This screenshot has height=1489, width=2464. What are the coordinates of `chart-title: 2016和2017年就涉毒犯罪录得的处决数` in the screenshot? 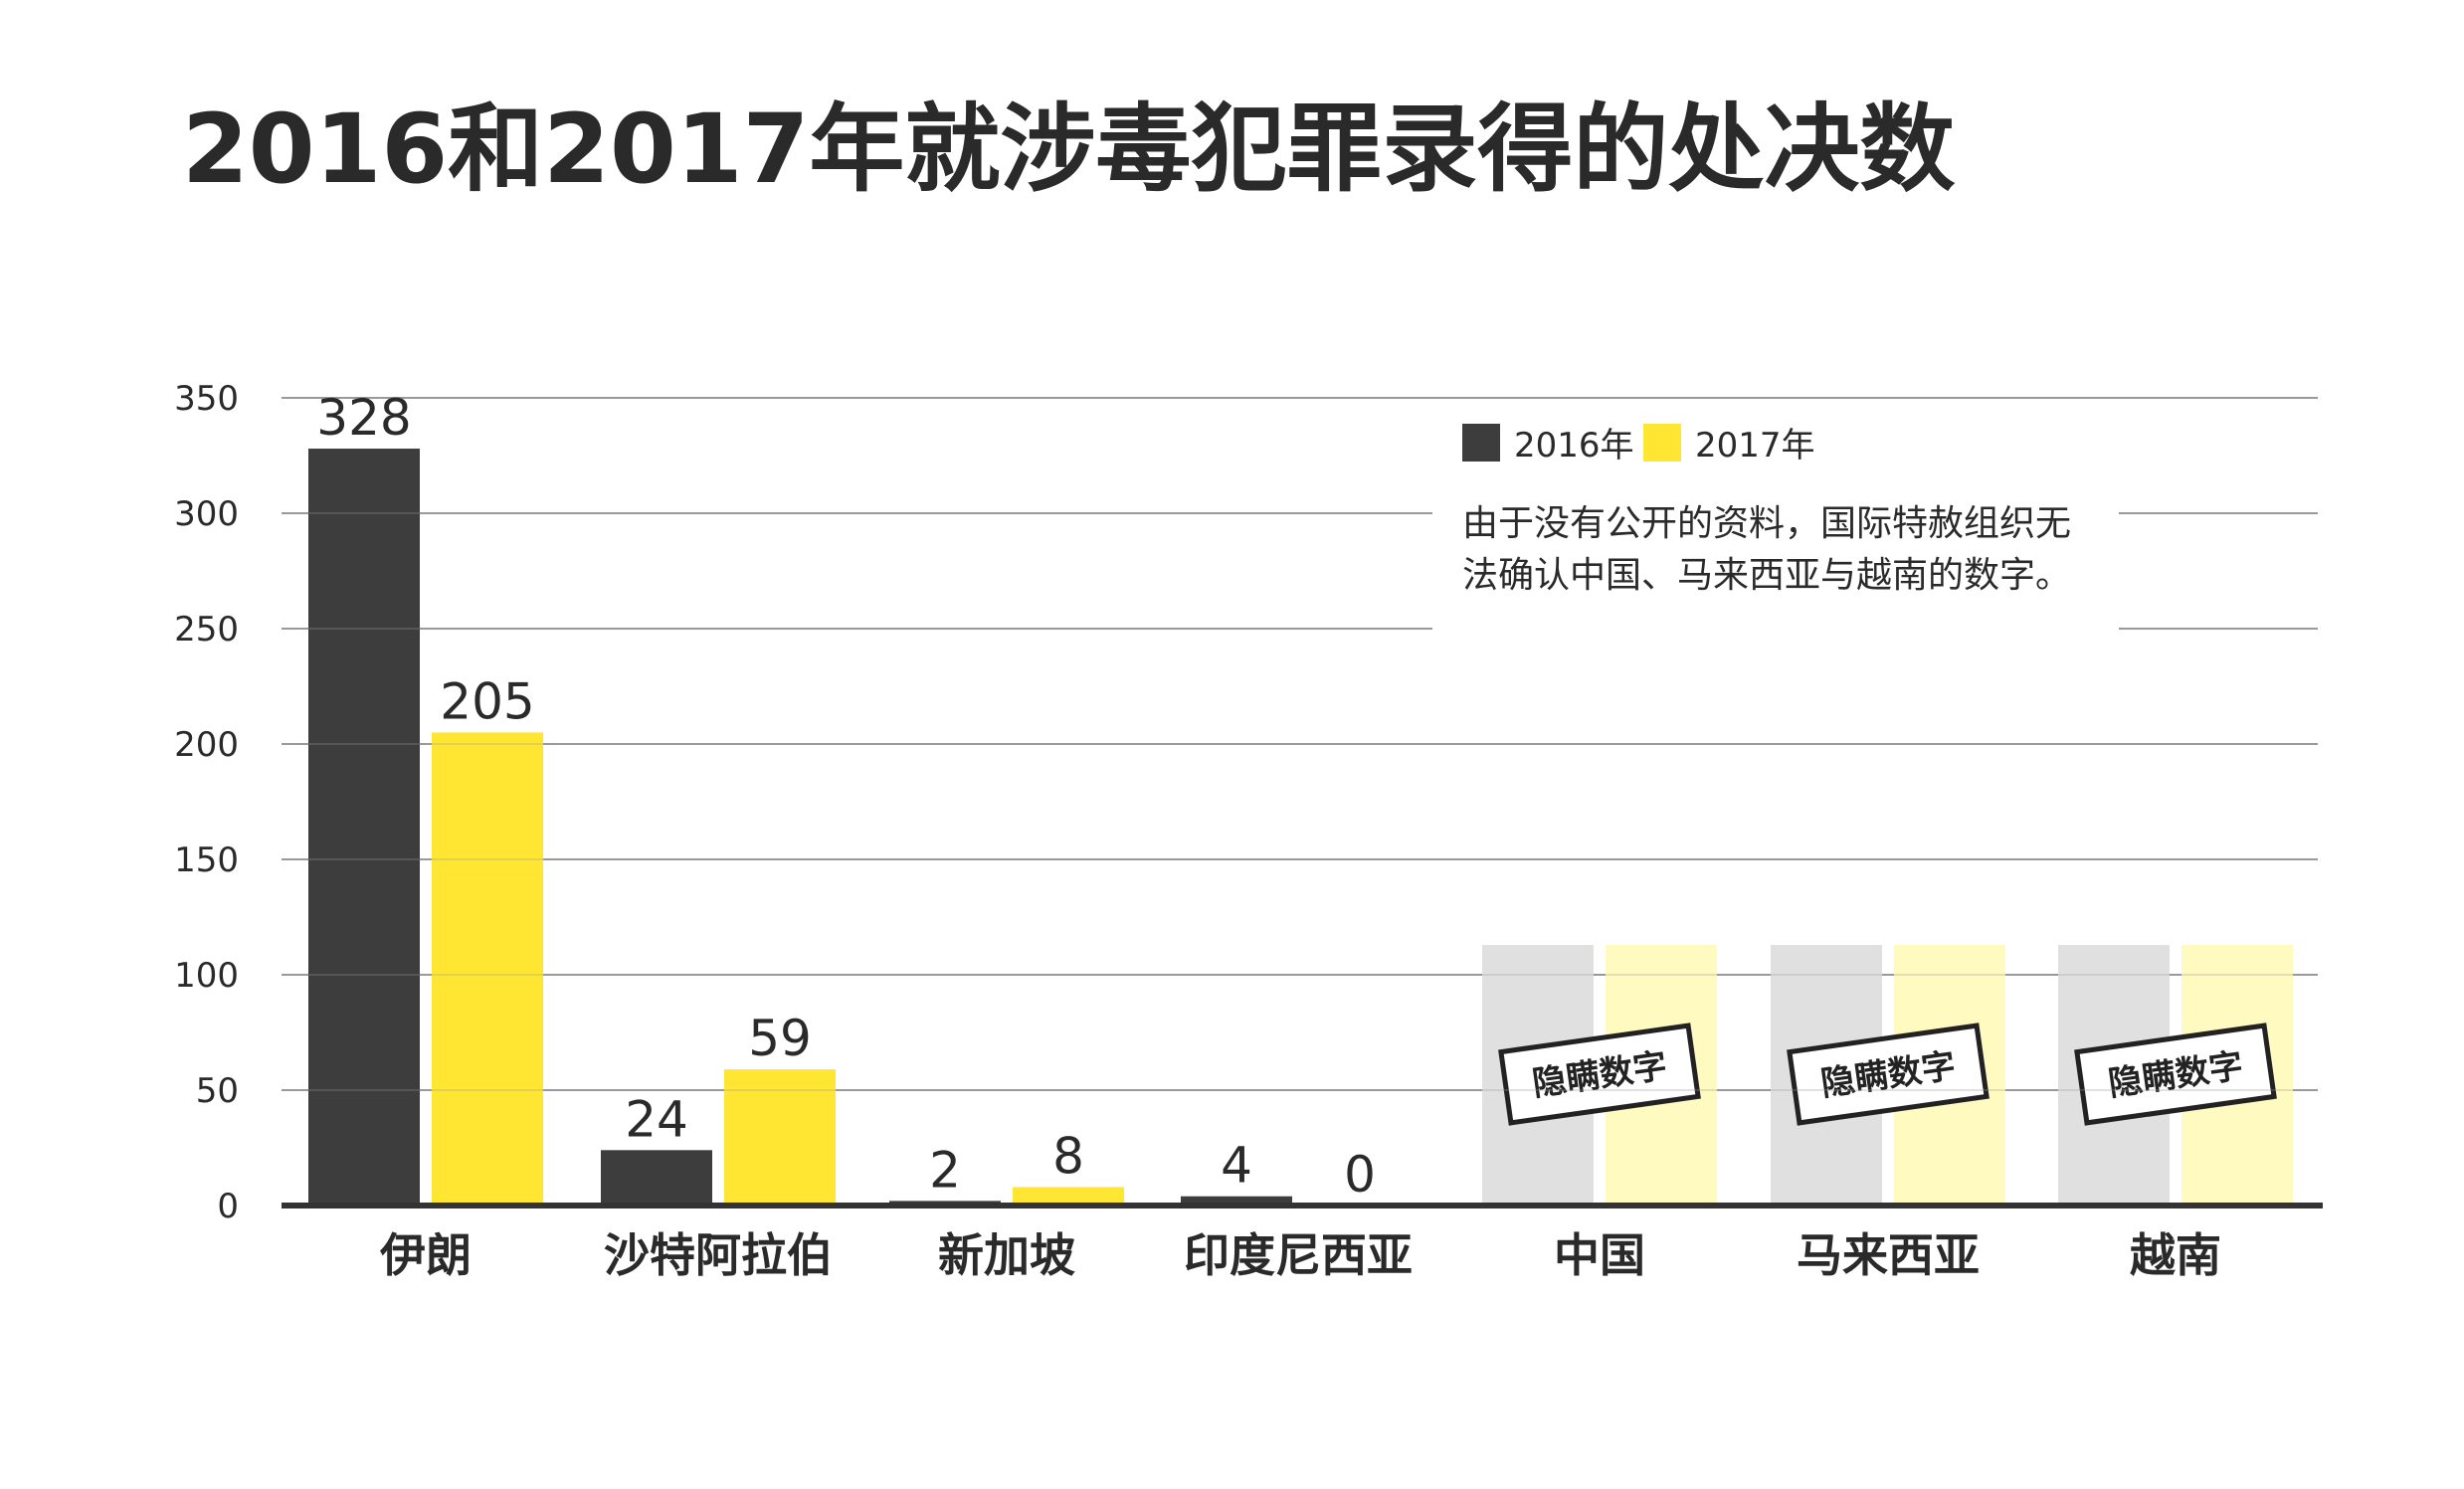 It's located at (1069, 149).